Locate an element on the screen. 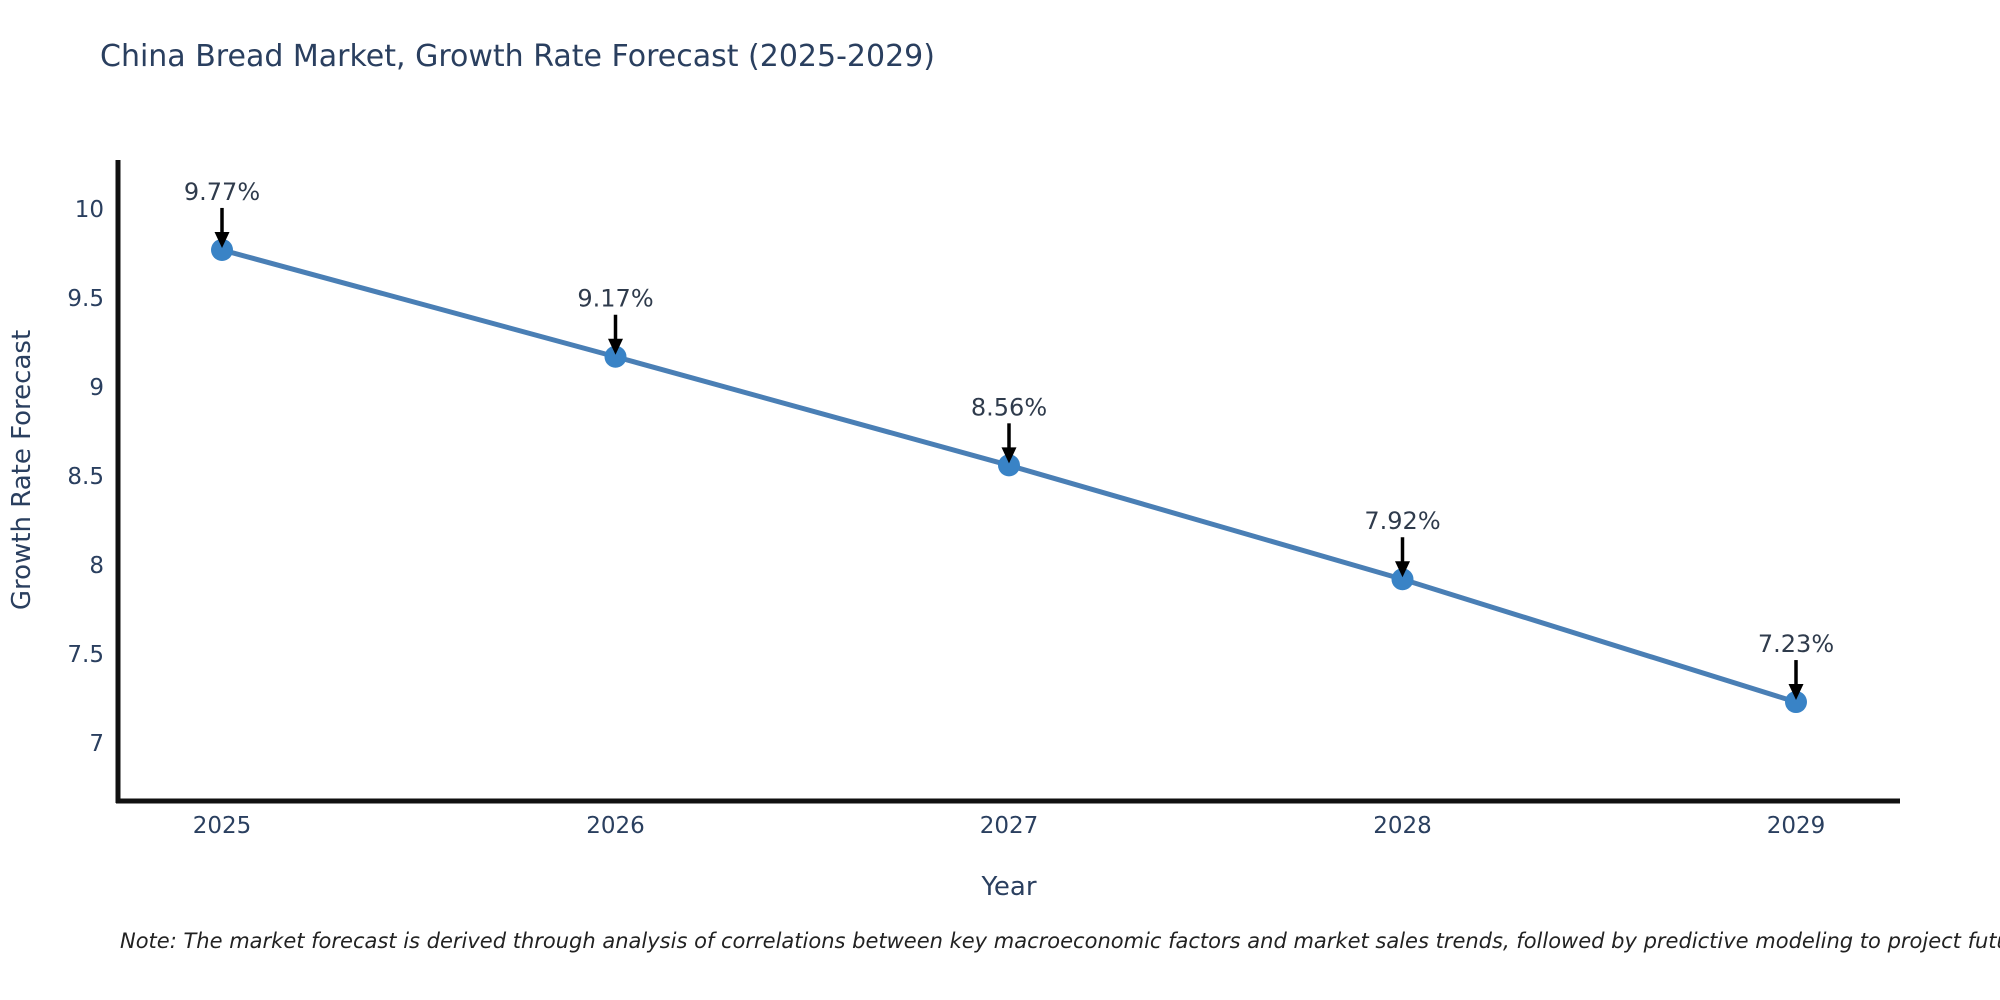  point-value-label-2028: 7.92% is located at coordinates (1402, 521).